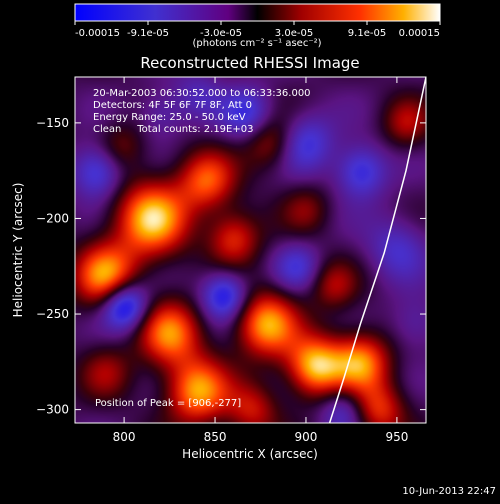  Describe the element at coordinates (52, 314) in the screenshot. I see `y-tick-label: −250` at that location.